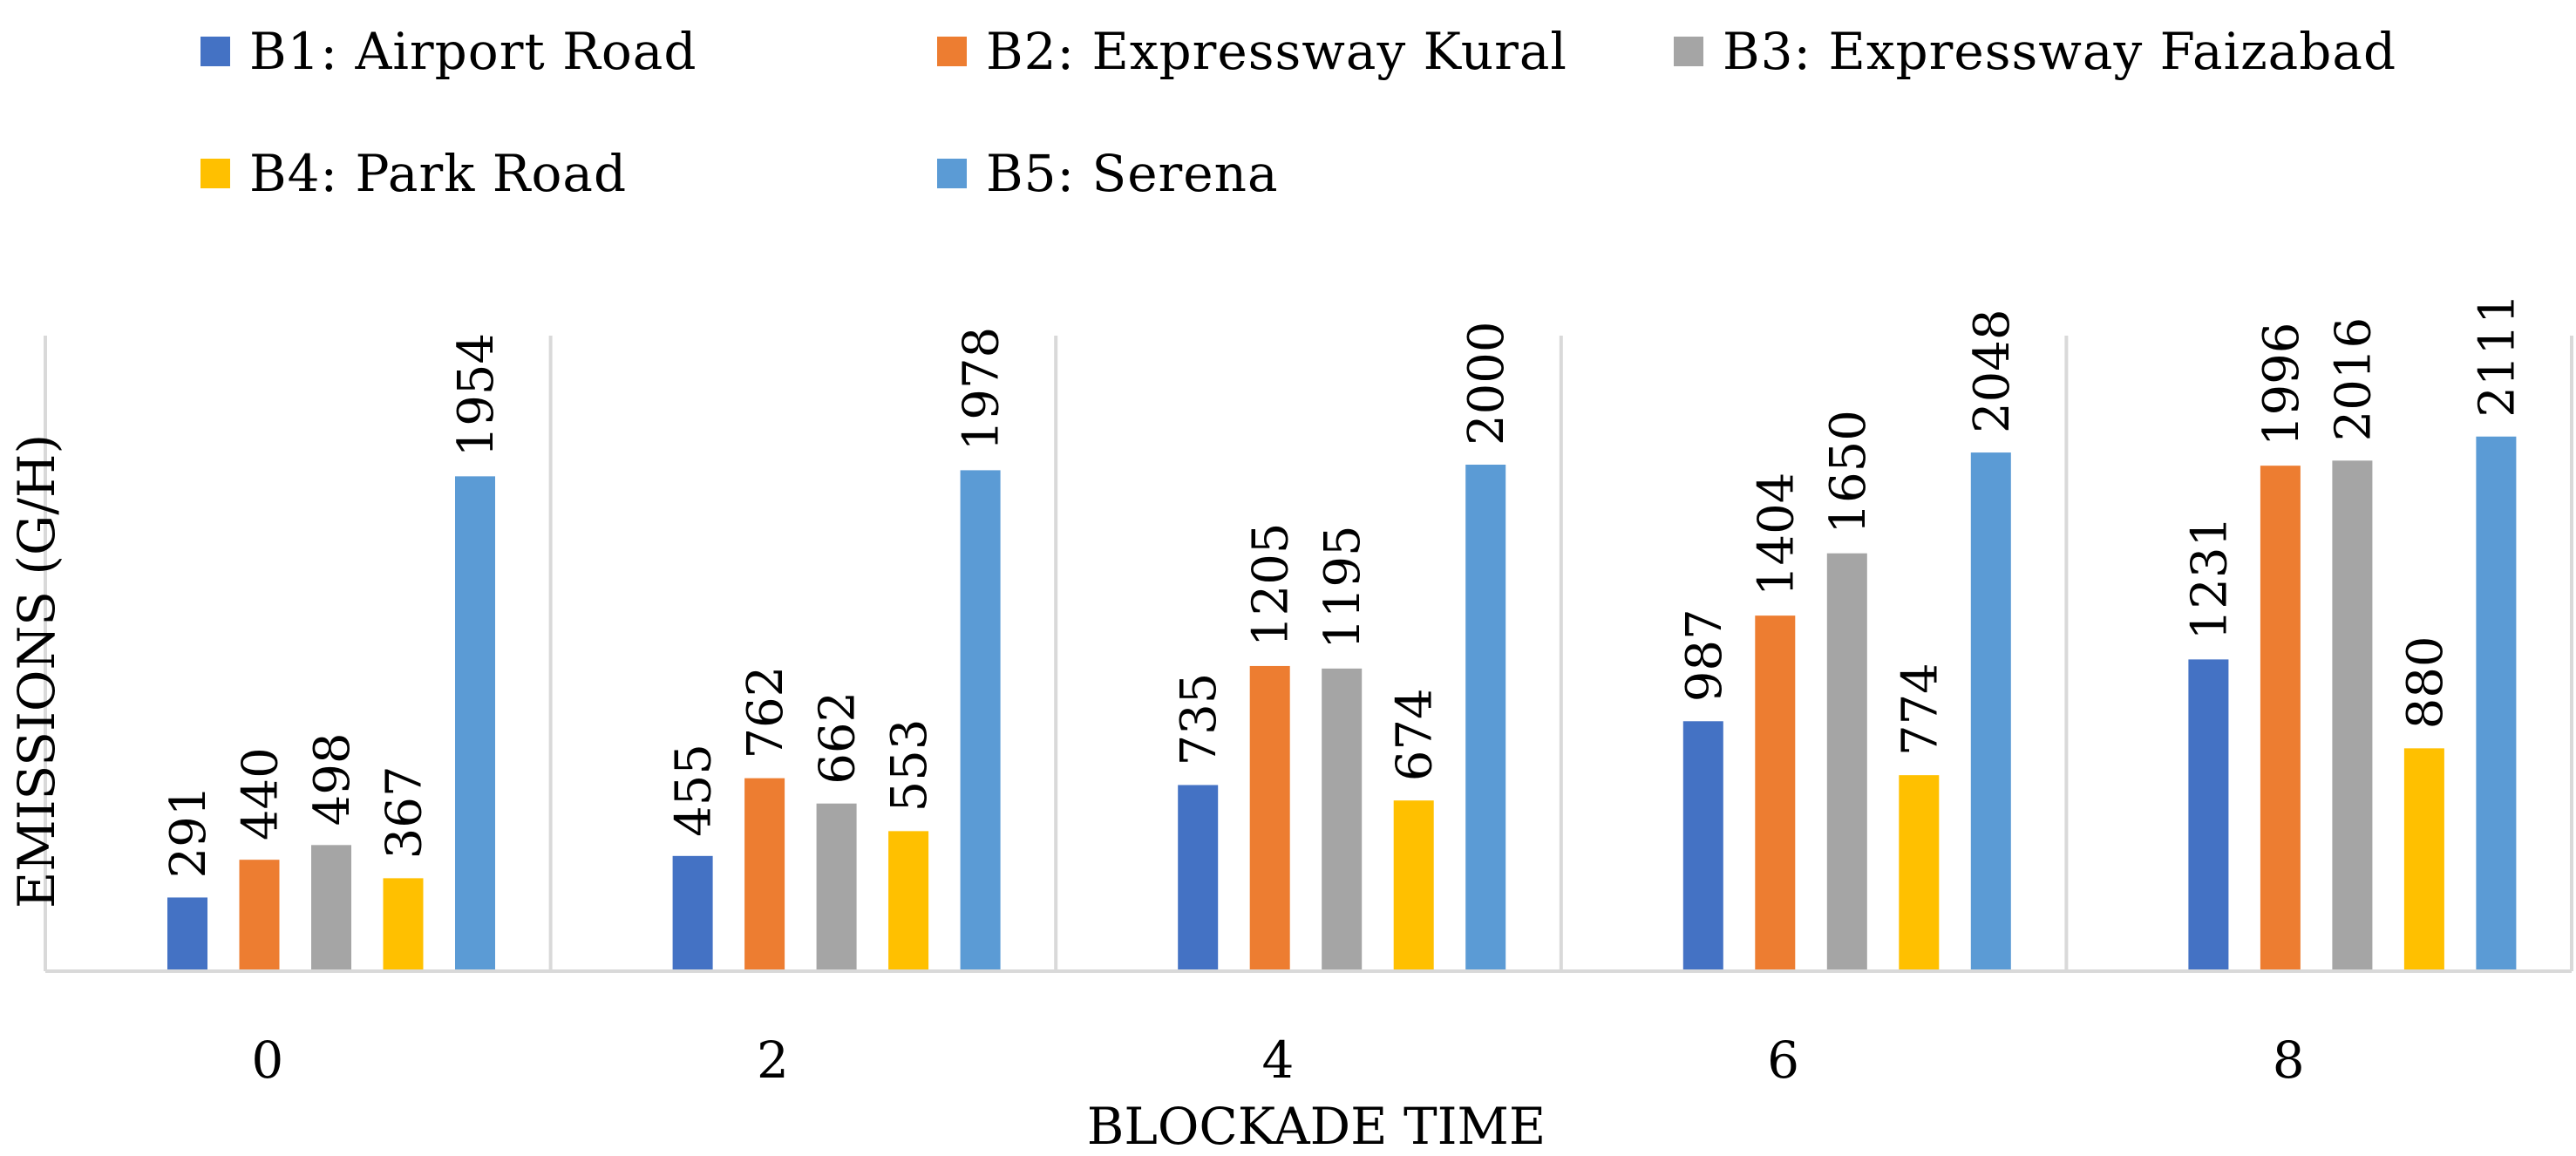  I want to click on legend-label: B1: Airport Road, so click(473, 51).